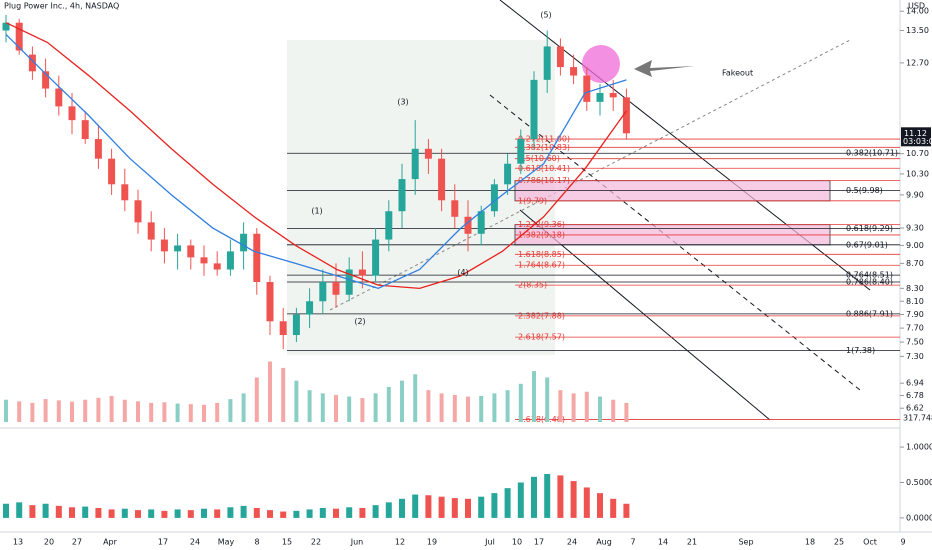  I want to click on fib-label: 1(7.38), so click(860, 350).